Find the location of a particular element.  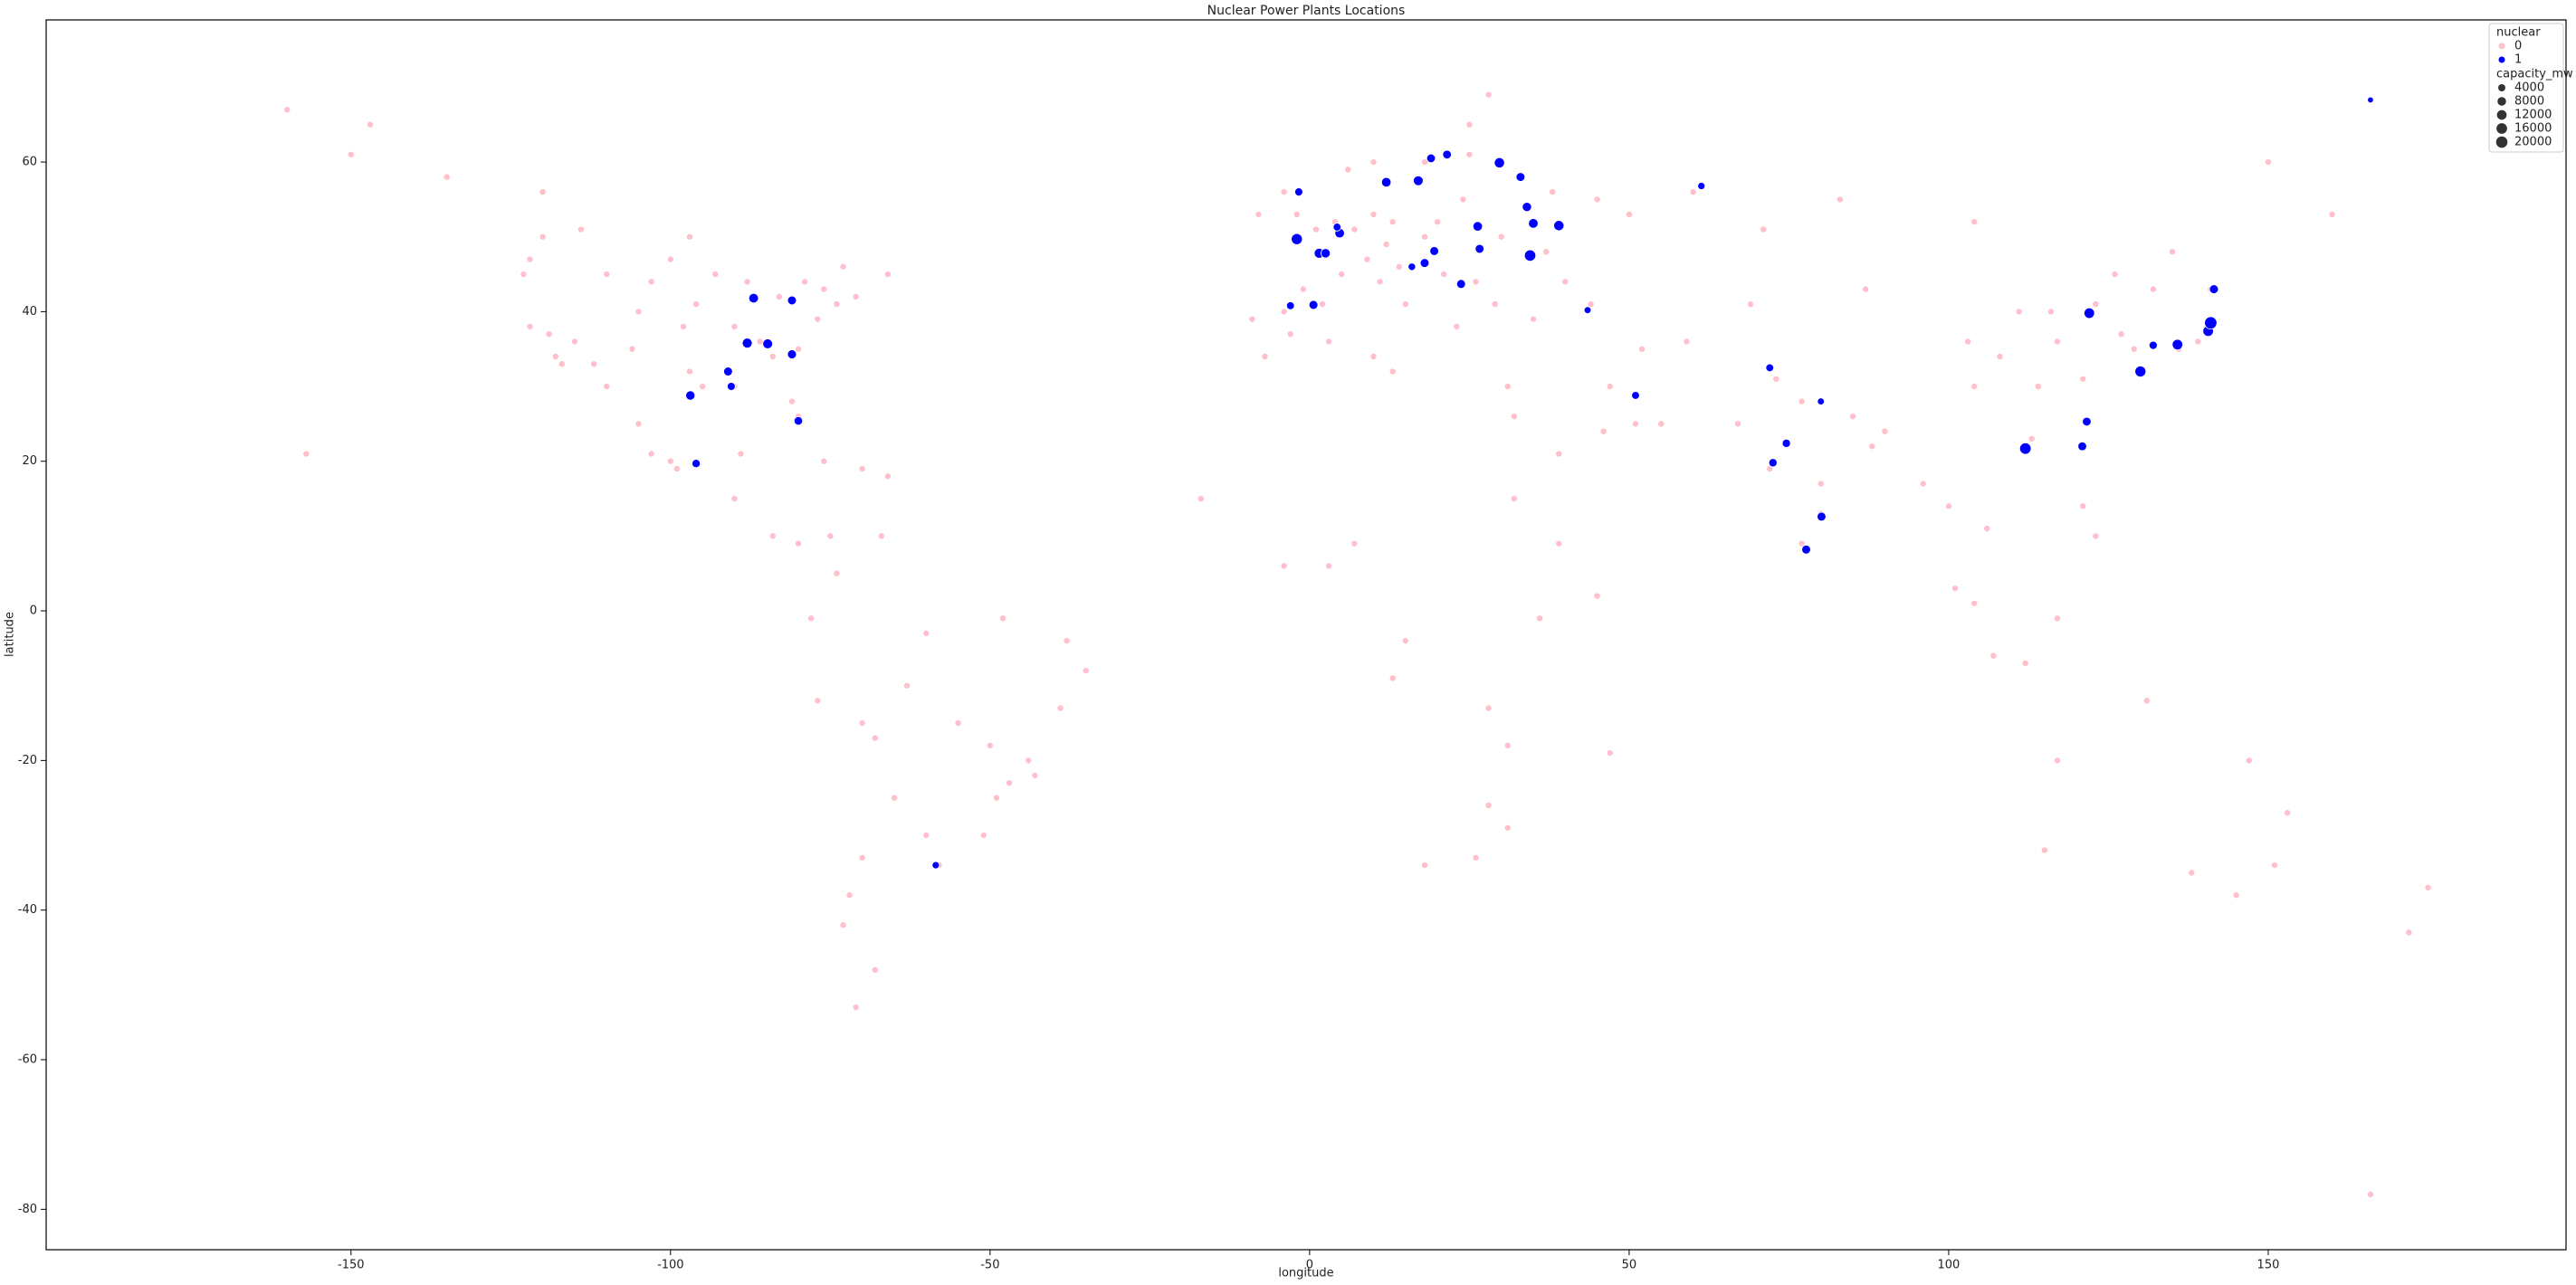

y-tick-label: 20 is located at coordinates (30, 461).